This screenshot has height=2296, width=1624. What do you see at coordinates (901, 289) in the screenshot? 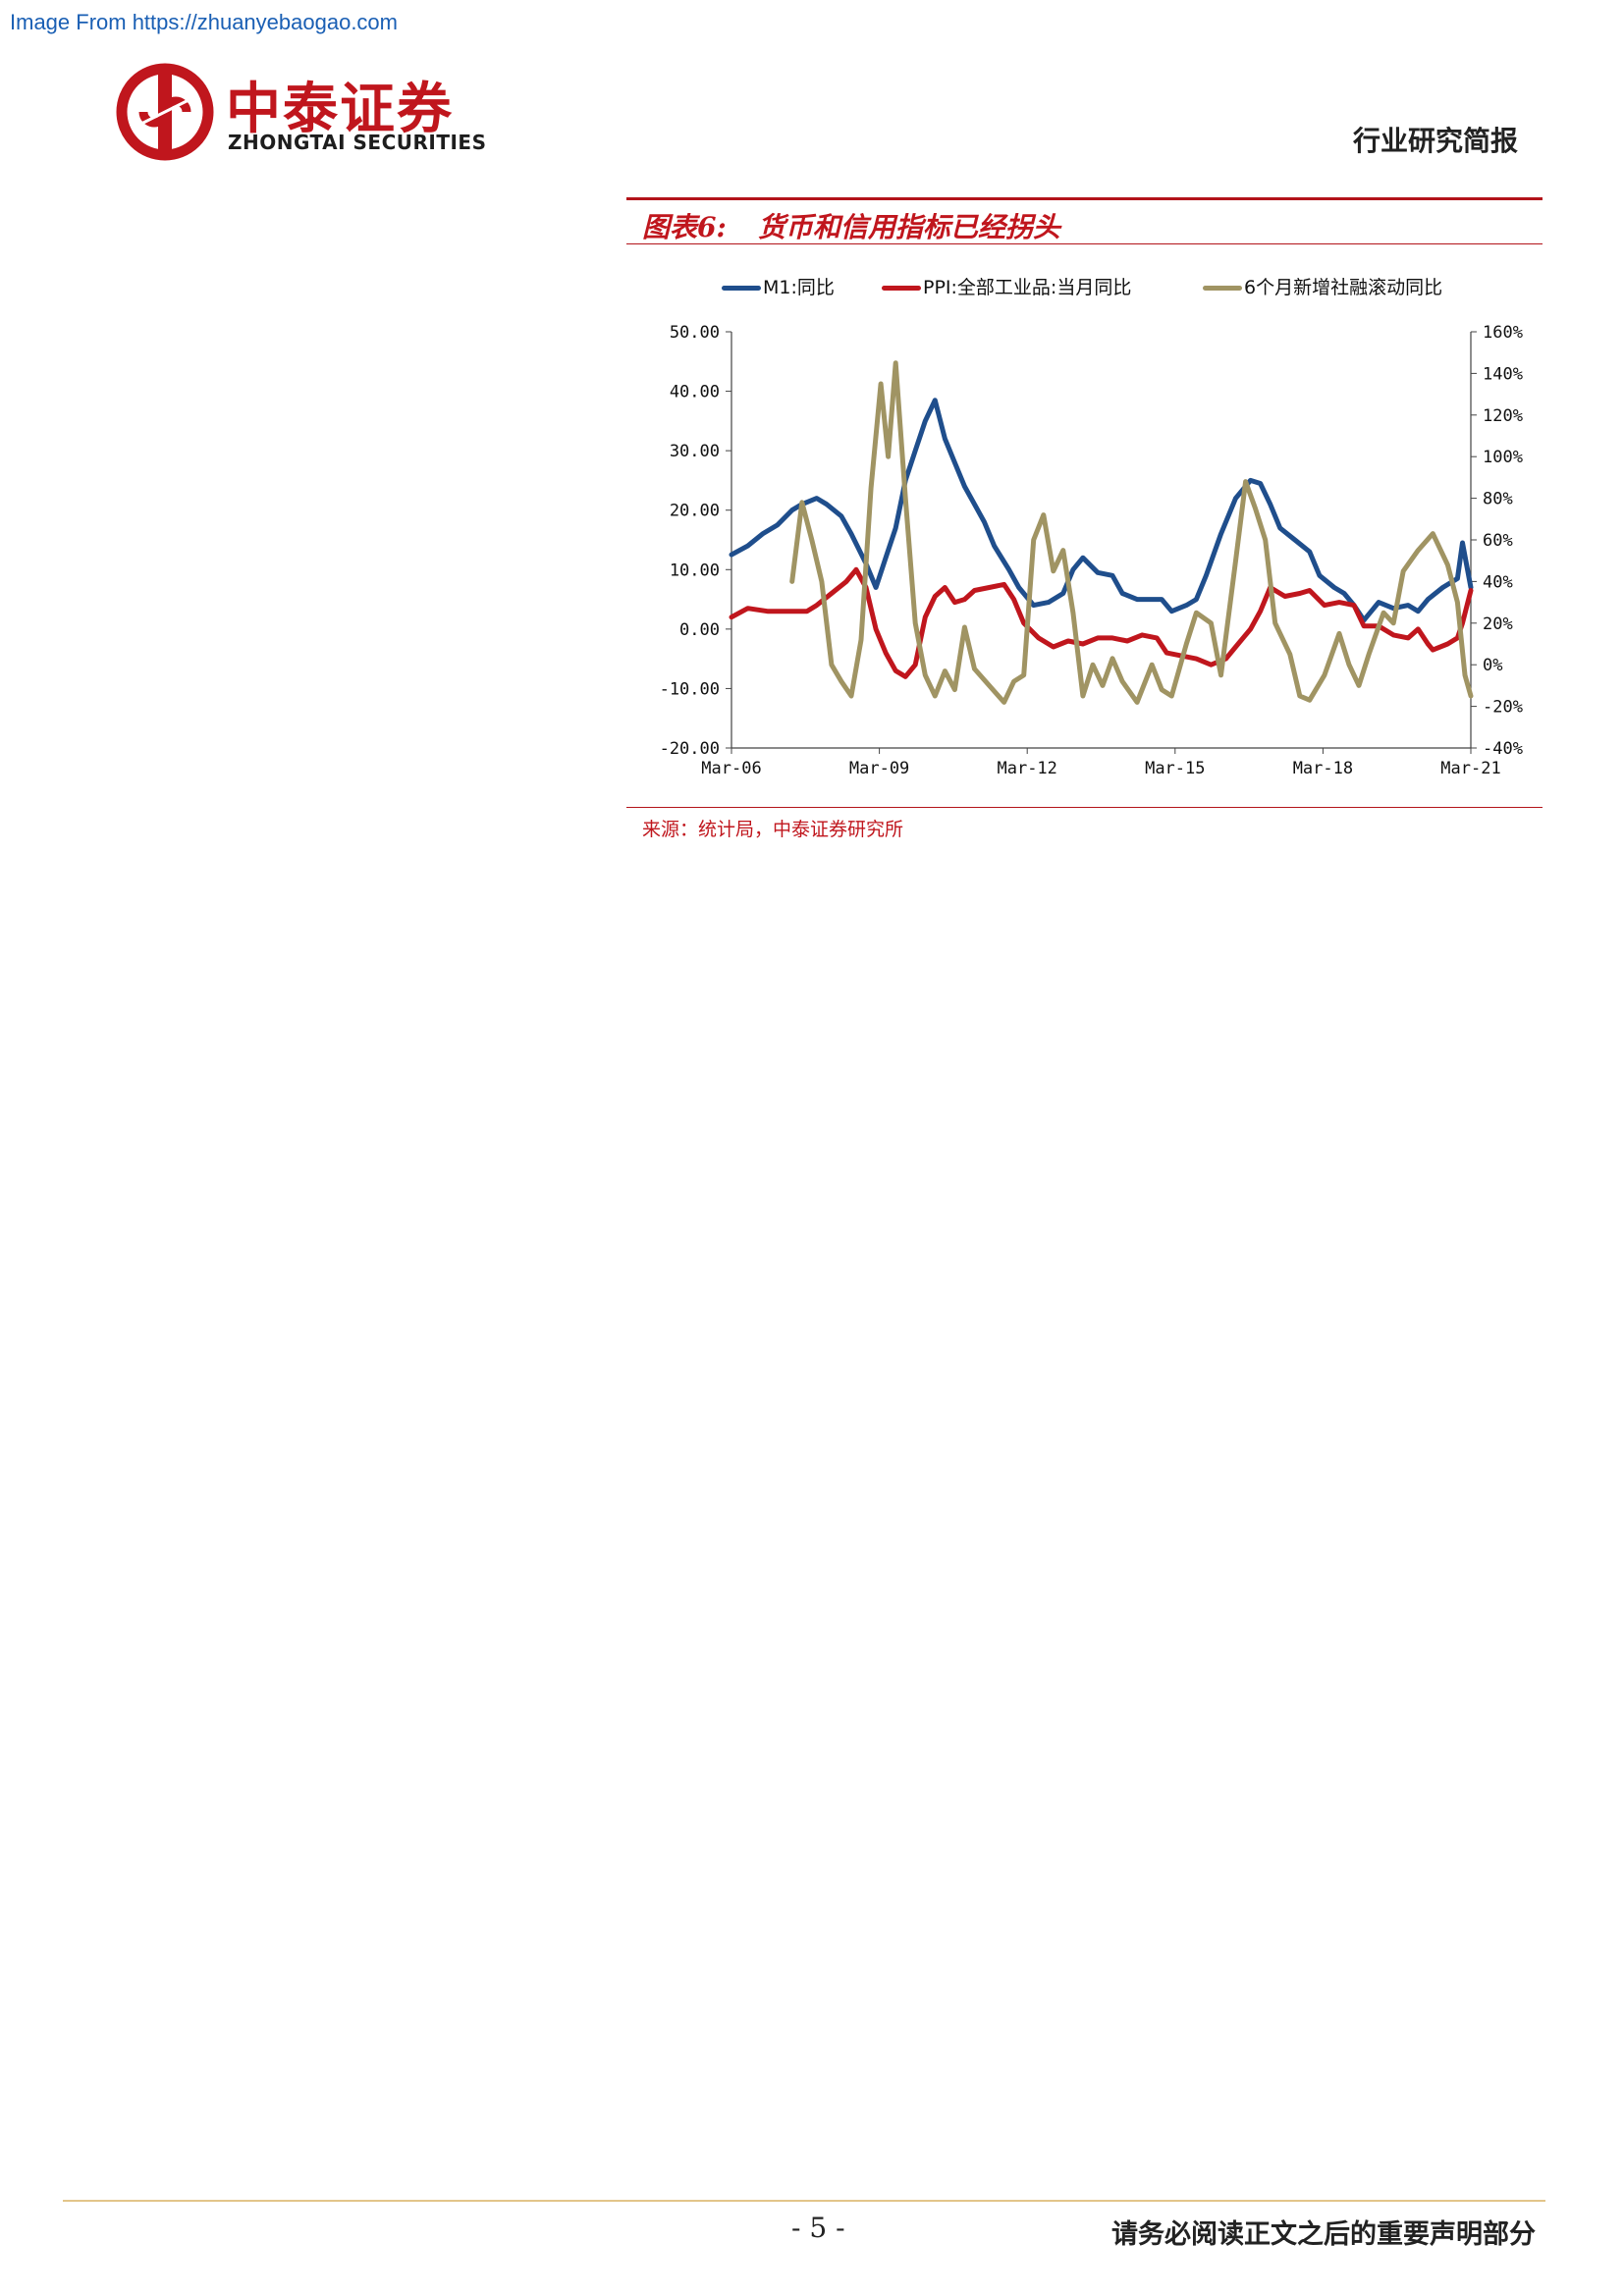
I see `legend-swatch-ppi` at bounding box center [901, 289].